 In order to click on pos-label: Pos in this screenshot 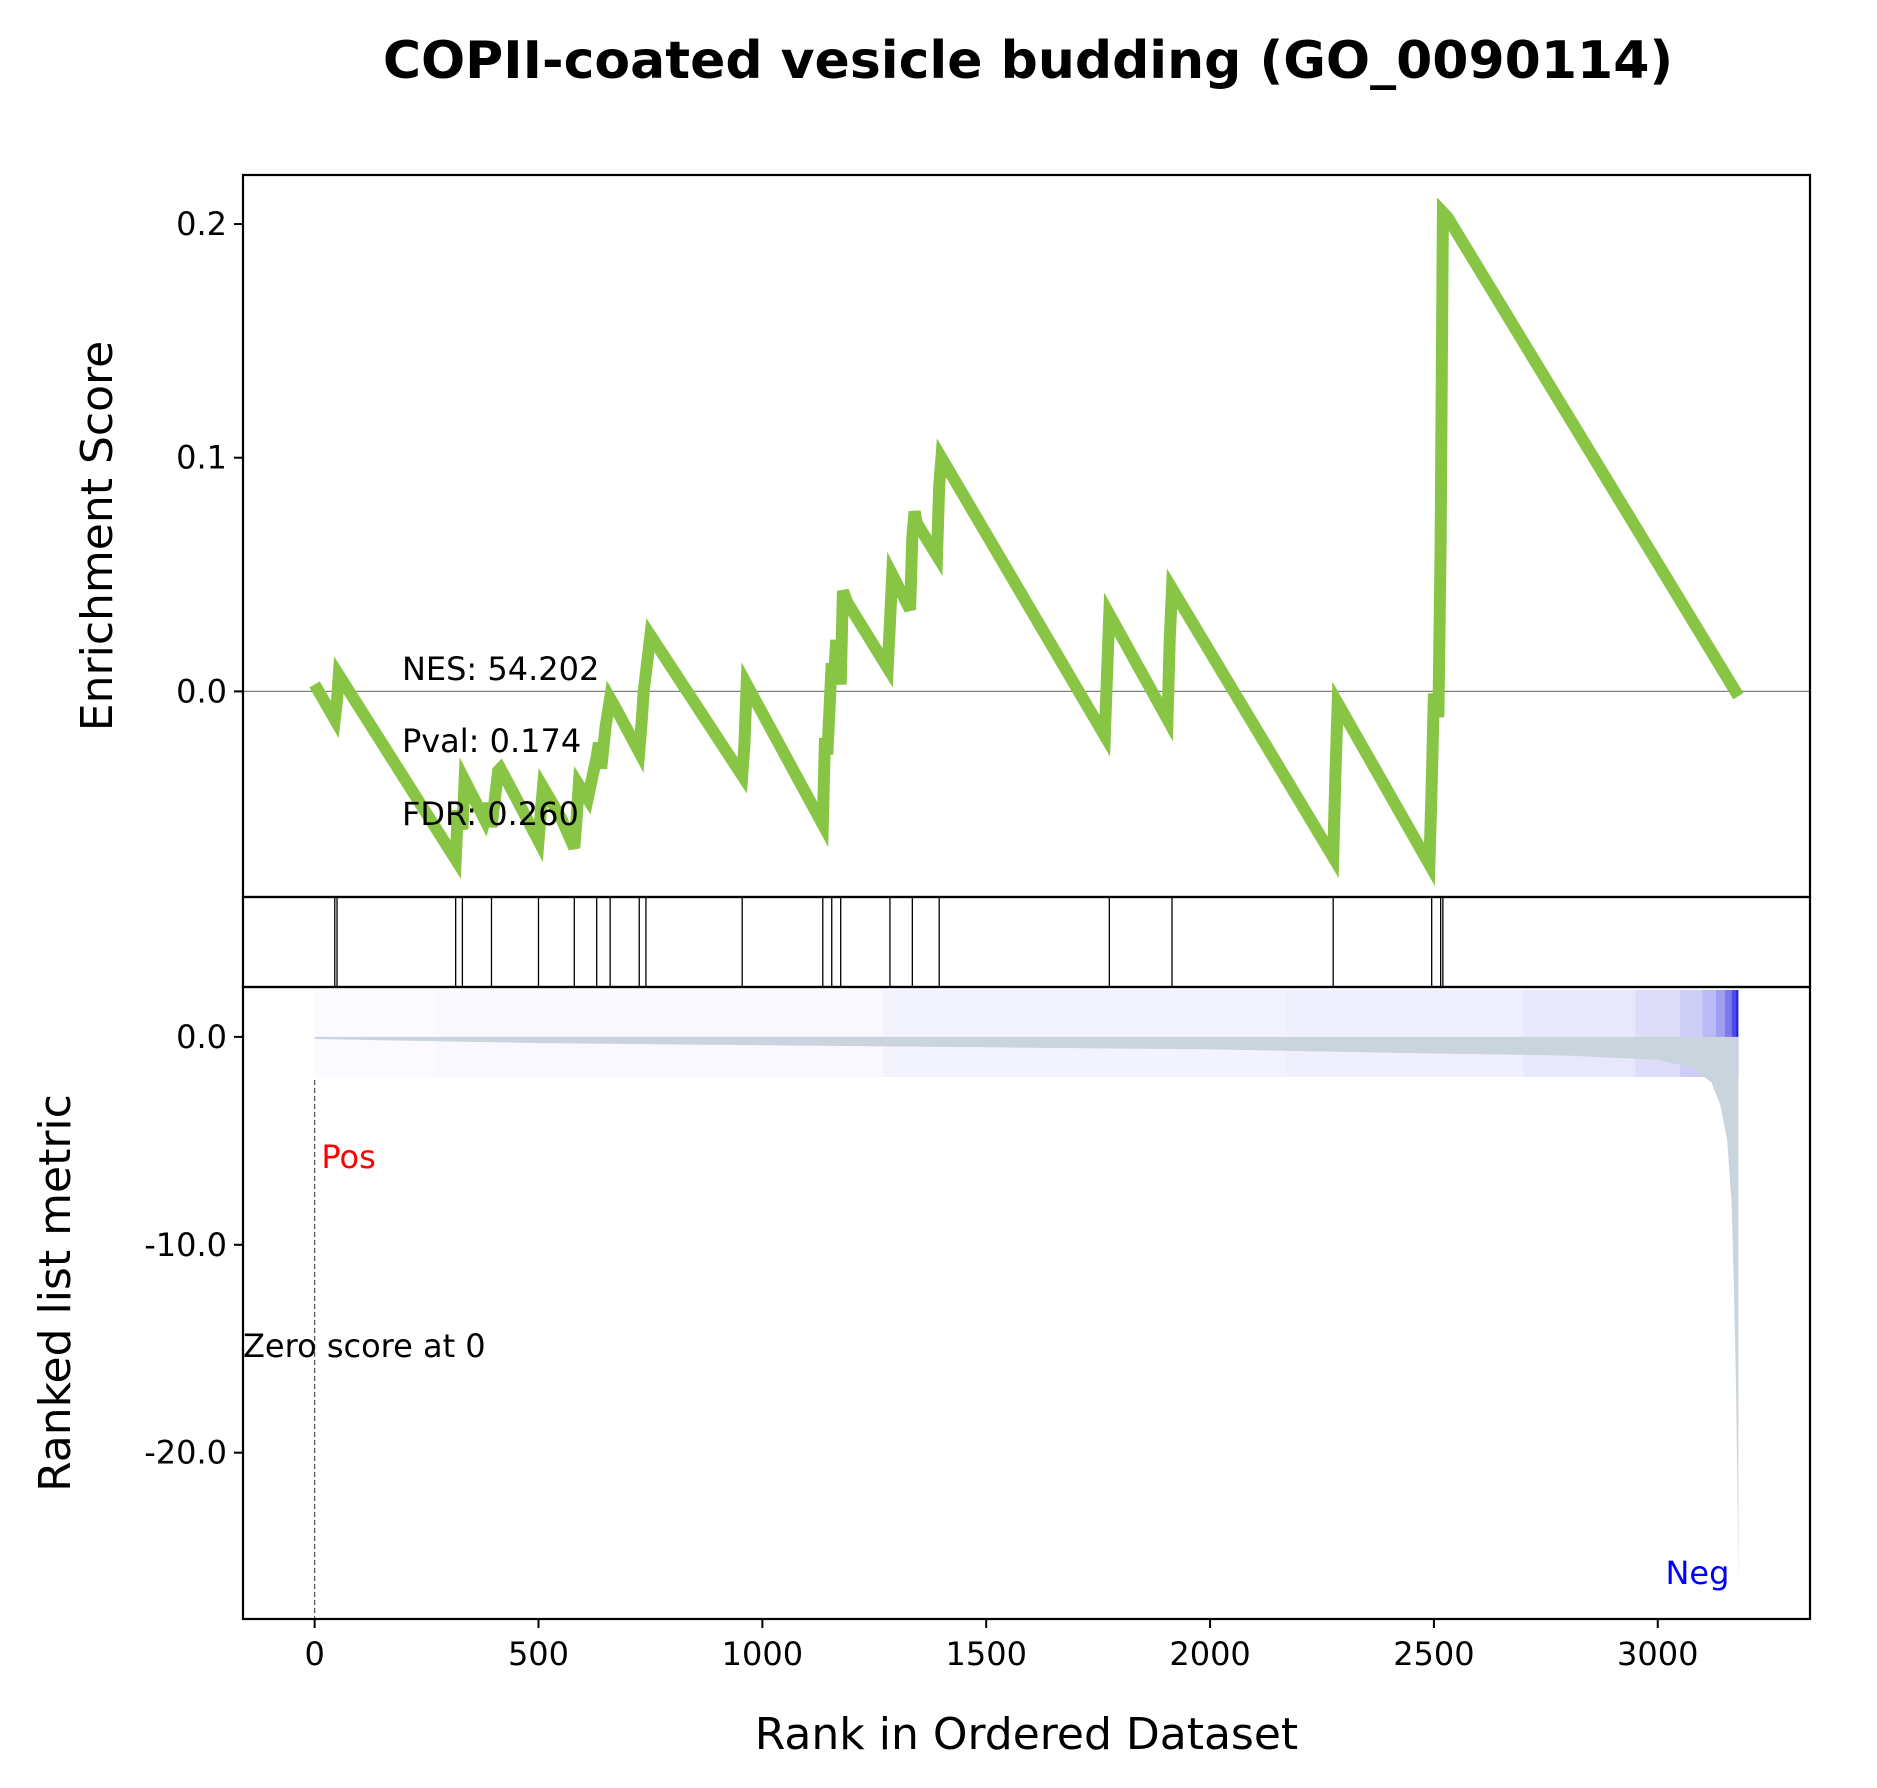, I will do `click(348, 1157)`.